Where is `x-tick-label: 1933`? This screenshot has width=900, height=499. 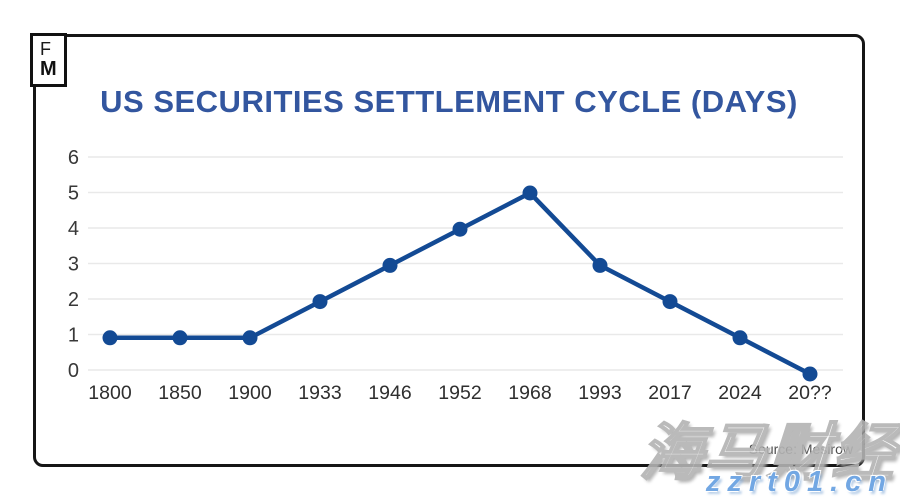
x-tick-label: 1933 is located at coordinates (319, 393).